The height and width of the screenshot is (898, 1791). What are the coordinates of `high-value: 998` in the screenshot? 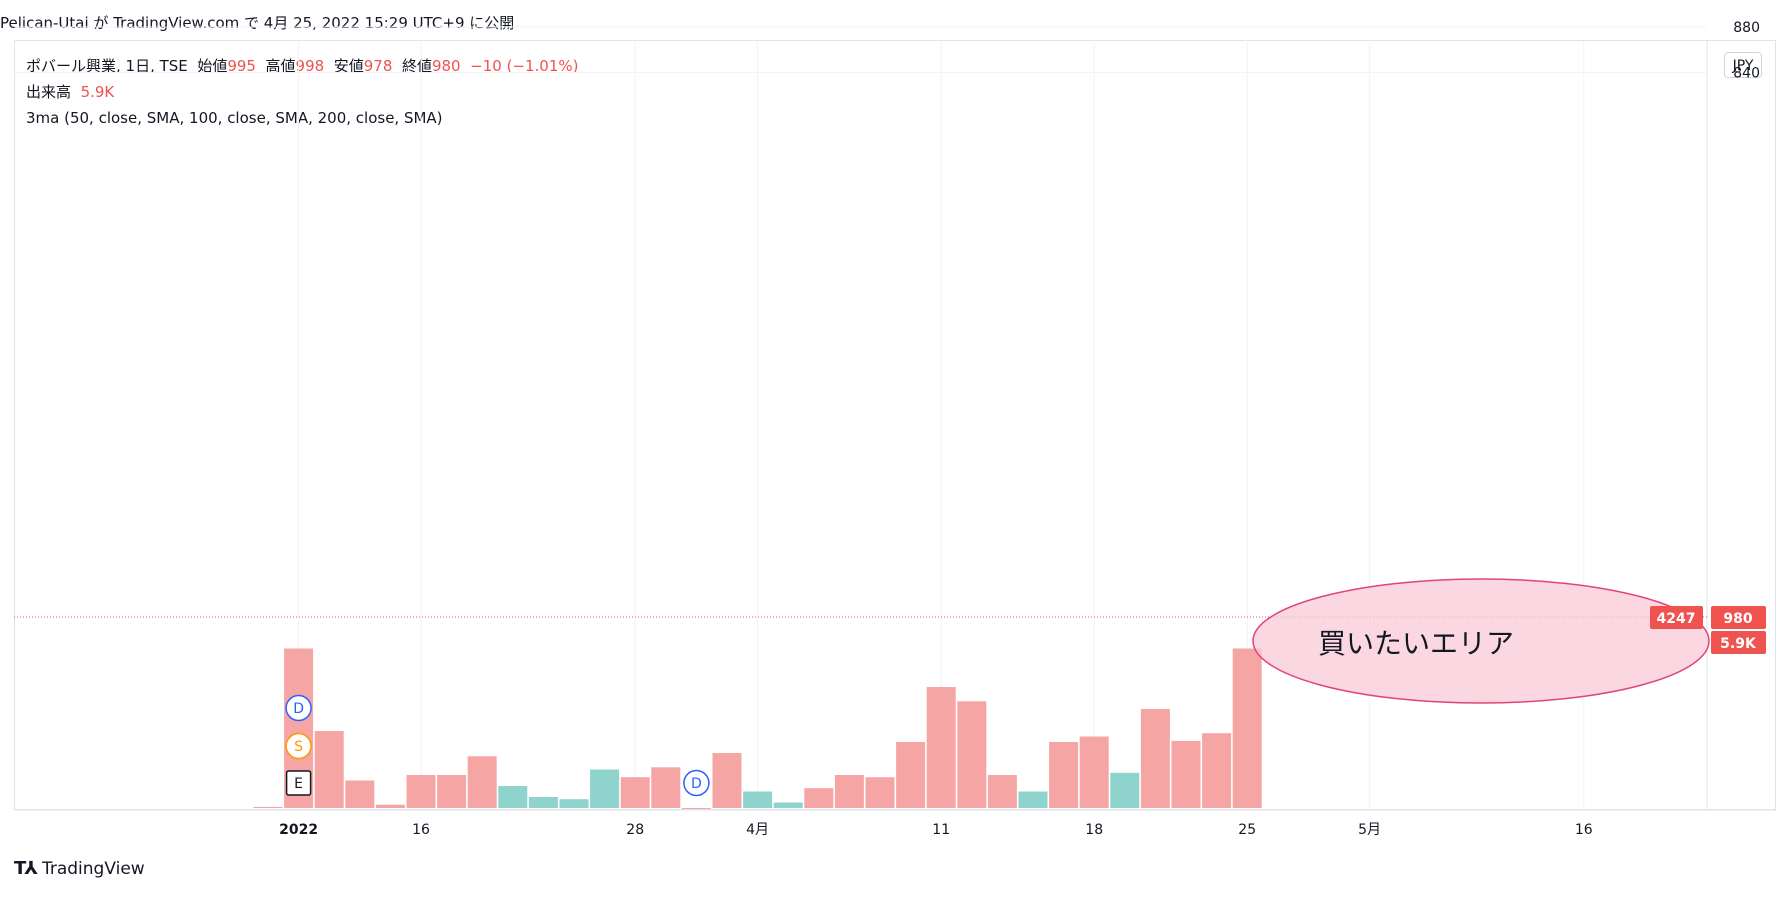 It's located at (310, 66).